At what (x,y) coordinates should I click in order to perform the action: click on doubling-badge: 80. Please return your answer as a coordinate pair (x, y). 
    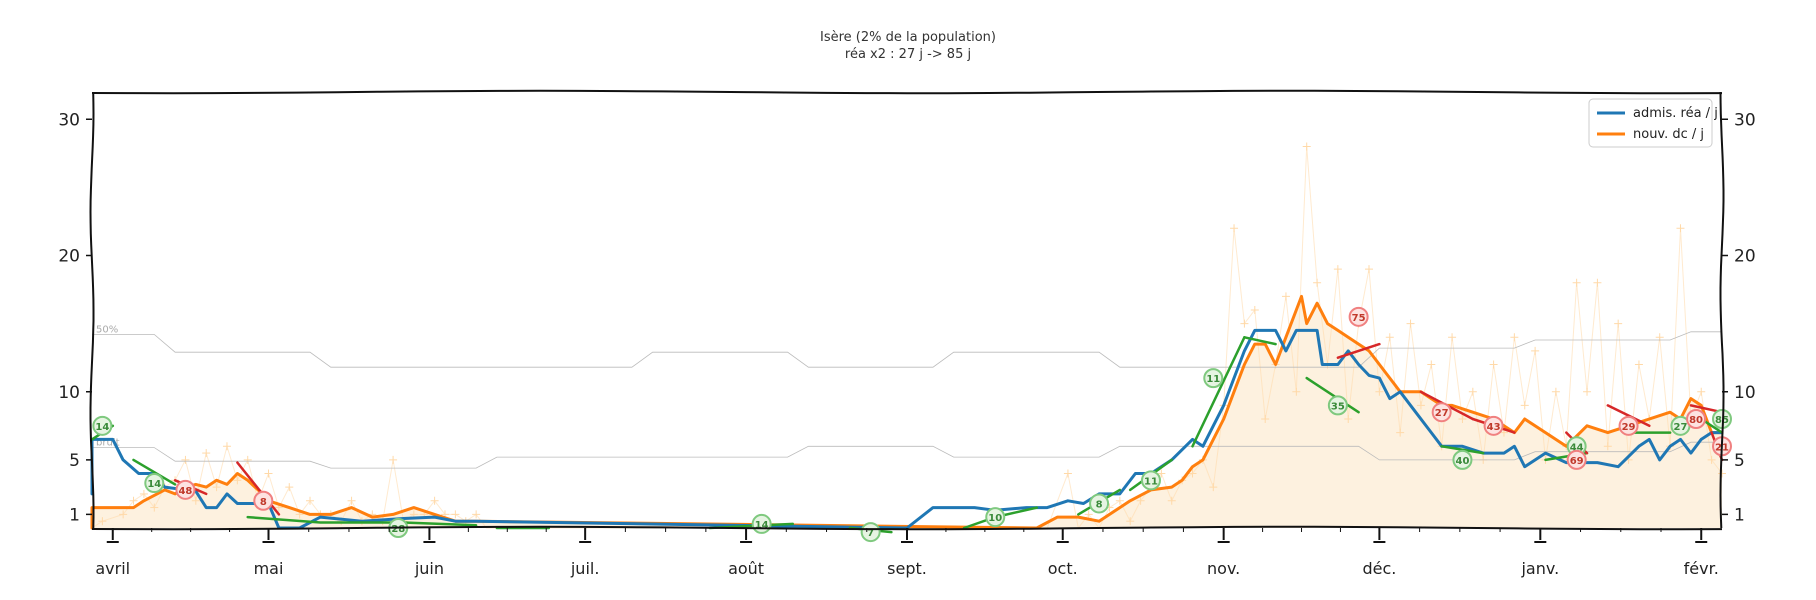
    Looking at the image, I should click on (1696, 419).